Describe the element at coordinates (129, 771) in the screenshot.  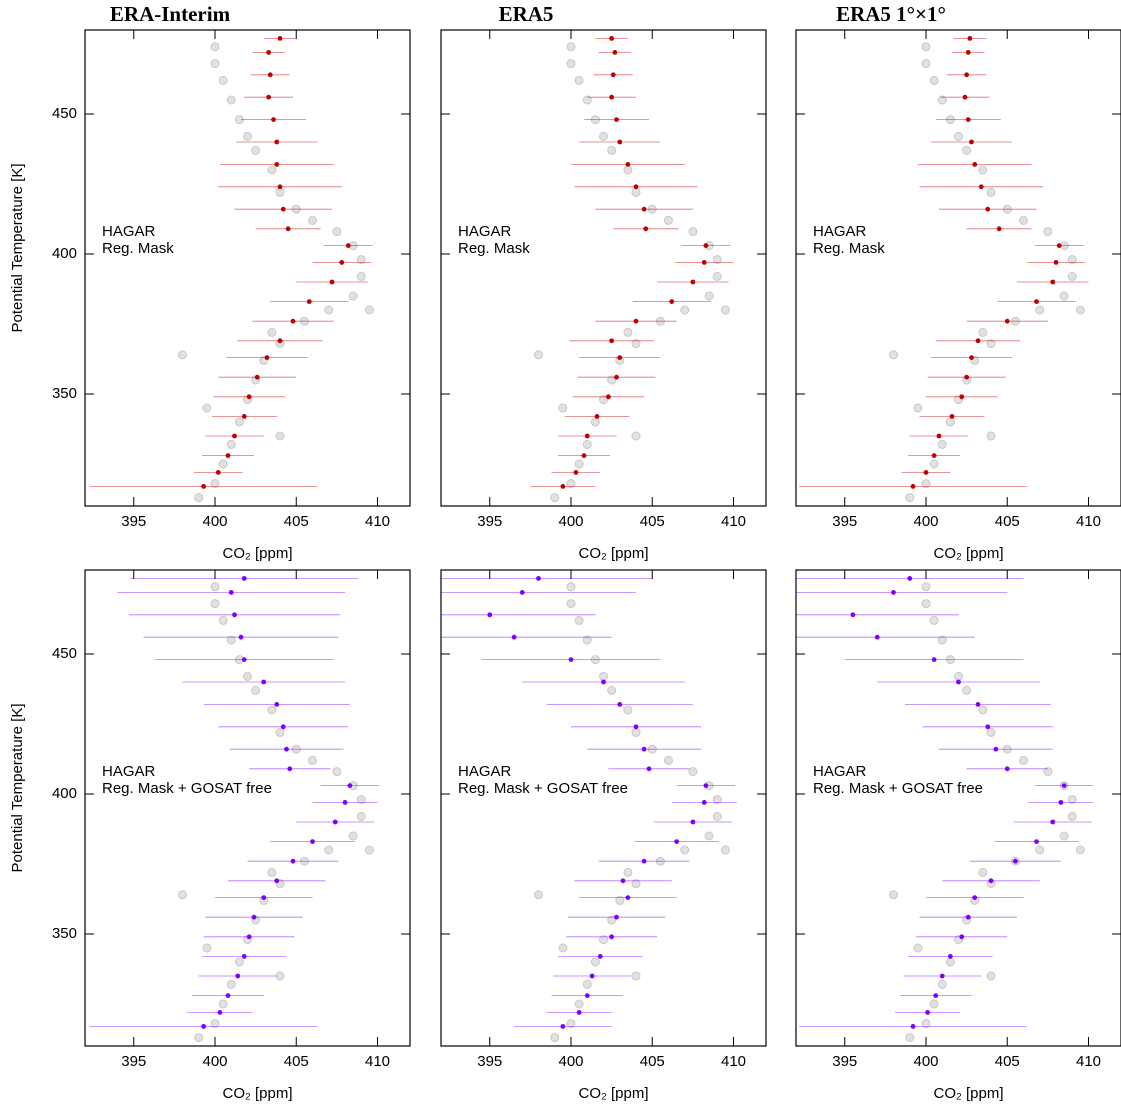
I see `legend-entry: HAGAR` at that location.